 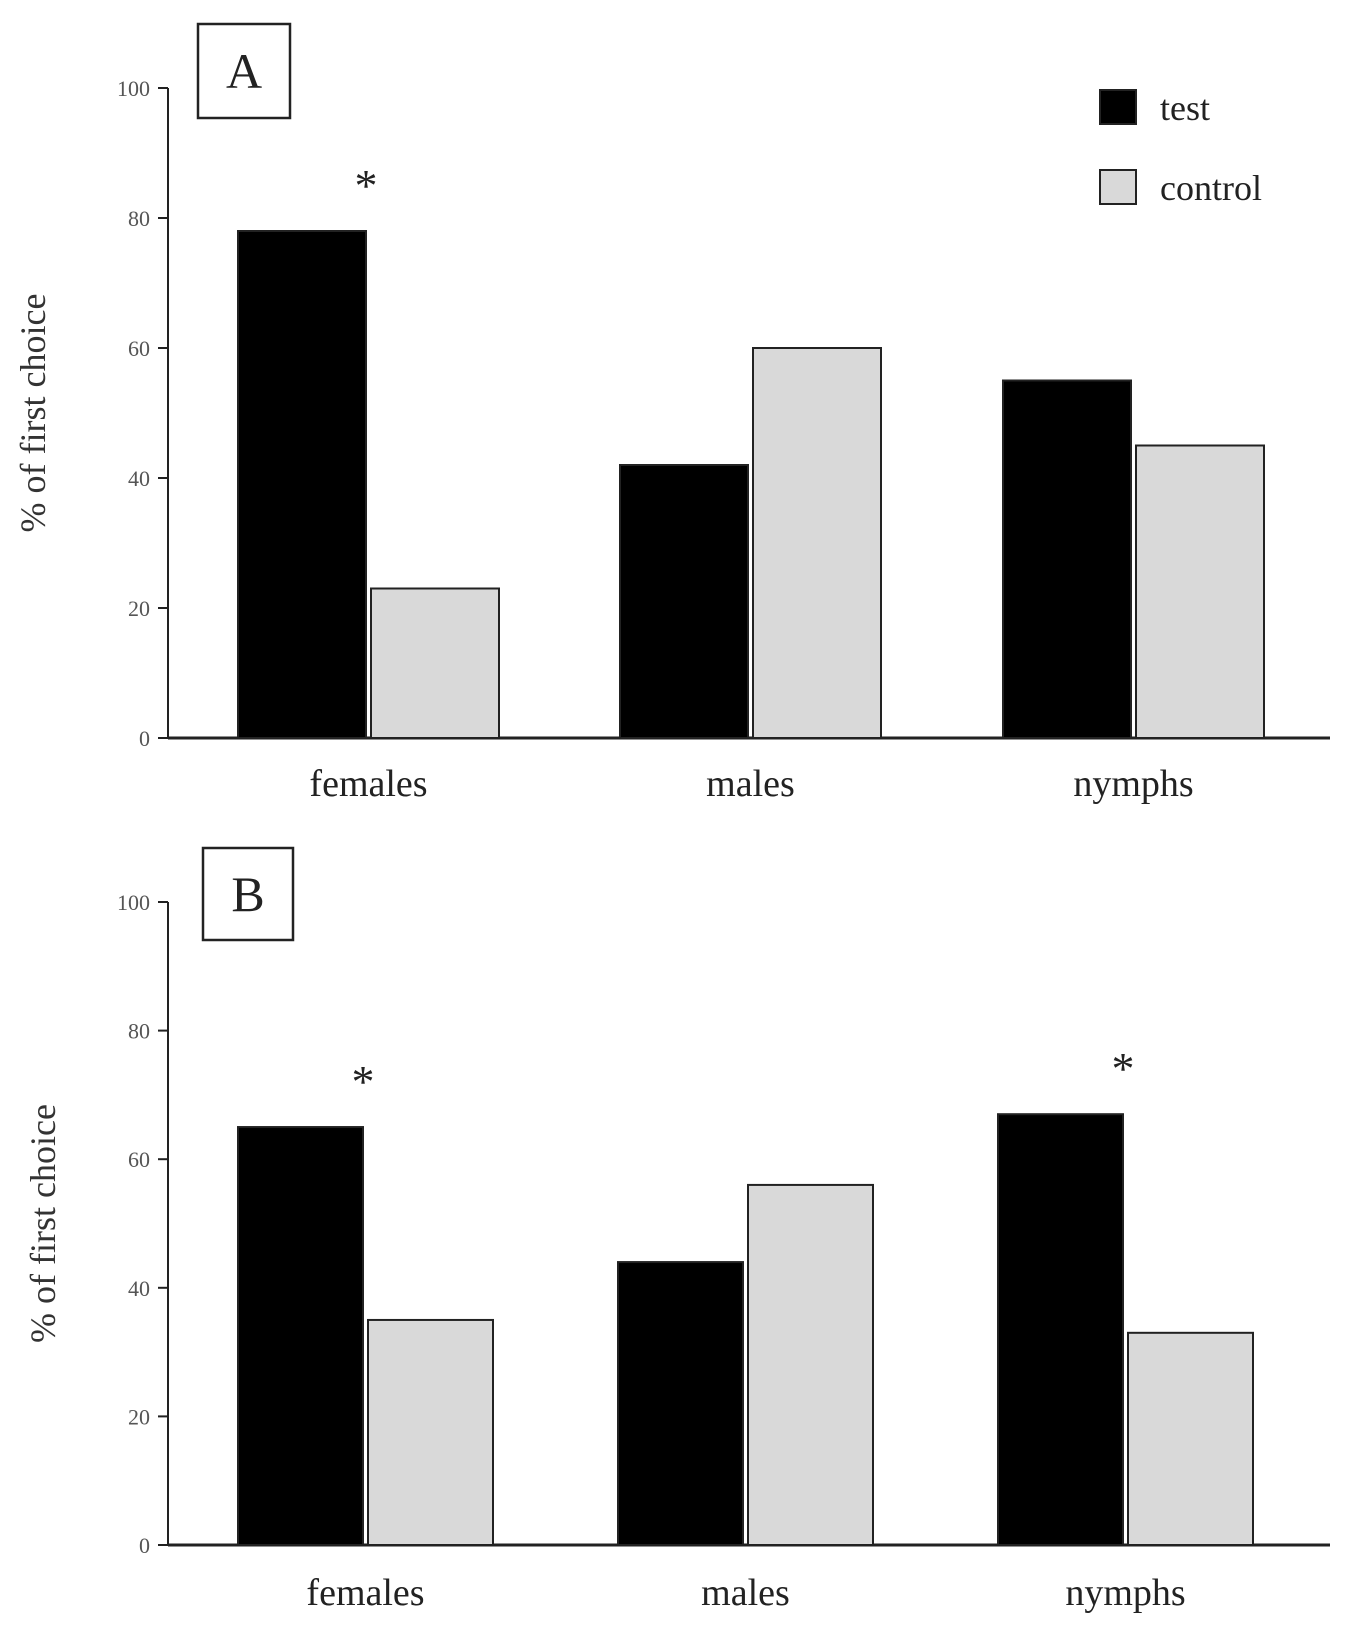 I want to click on panel-a-bar-males-test, so click(x=684, y=601).